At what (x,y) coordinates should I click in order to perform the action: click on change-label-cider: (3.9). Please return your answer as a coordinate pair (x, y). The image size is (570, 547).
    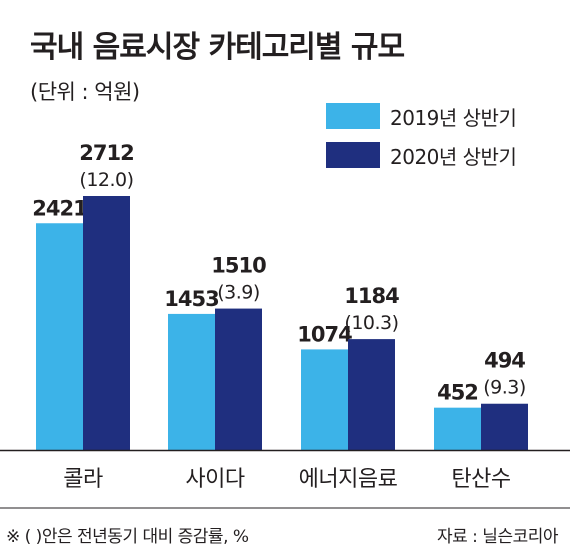
    Looking at the image, I should click on (238, 293).